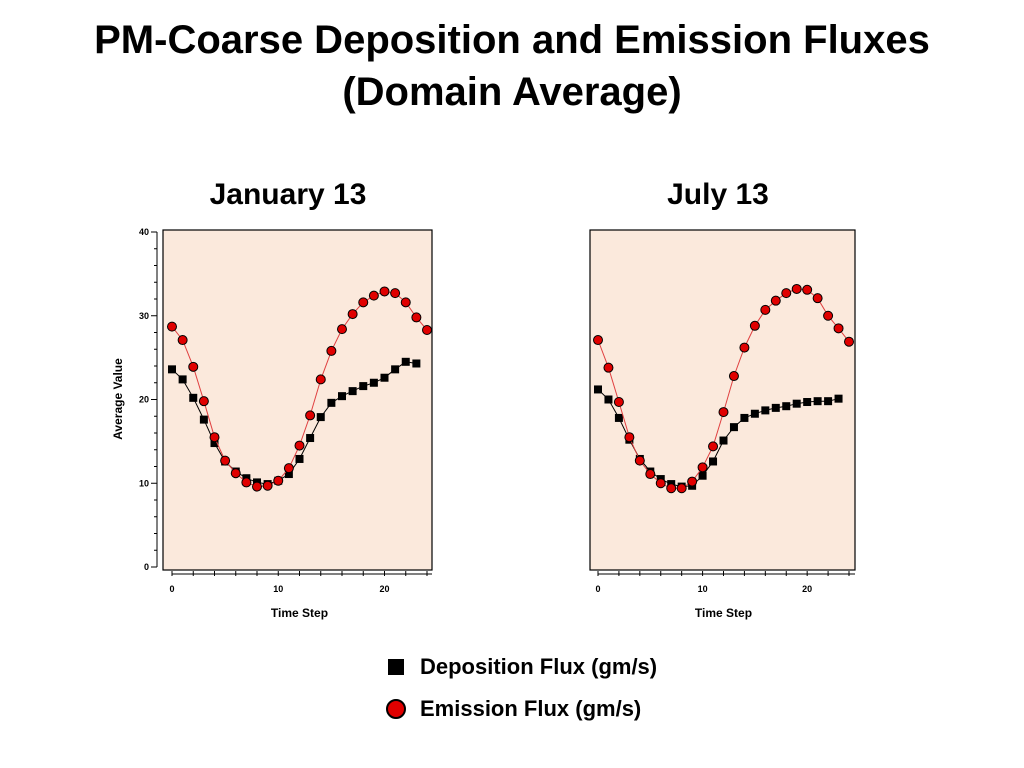  What do you see at coordinates (703, 589) in the screenshot?
I see `x-tick-label-jul: 10` at bounding box center [703, 589].